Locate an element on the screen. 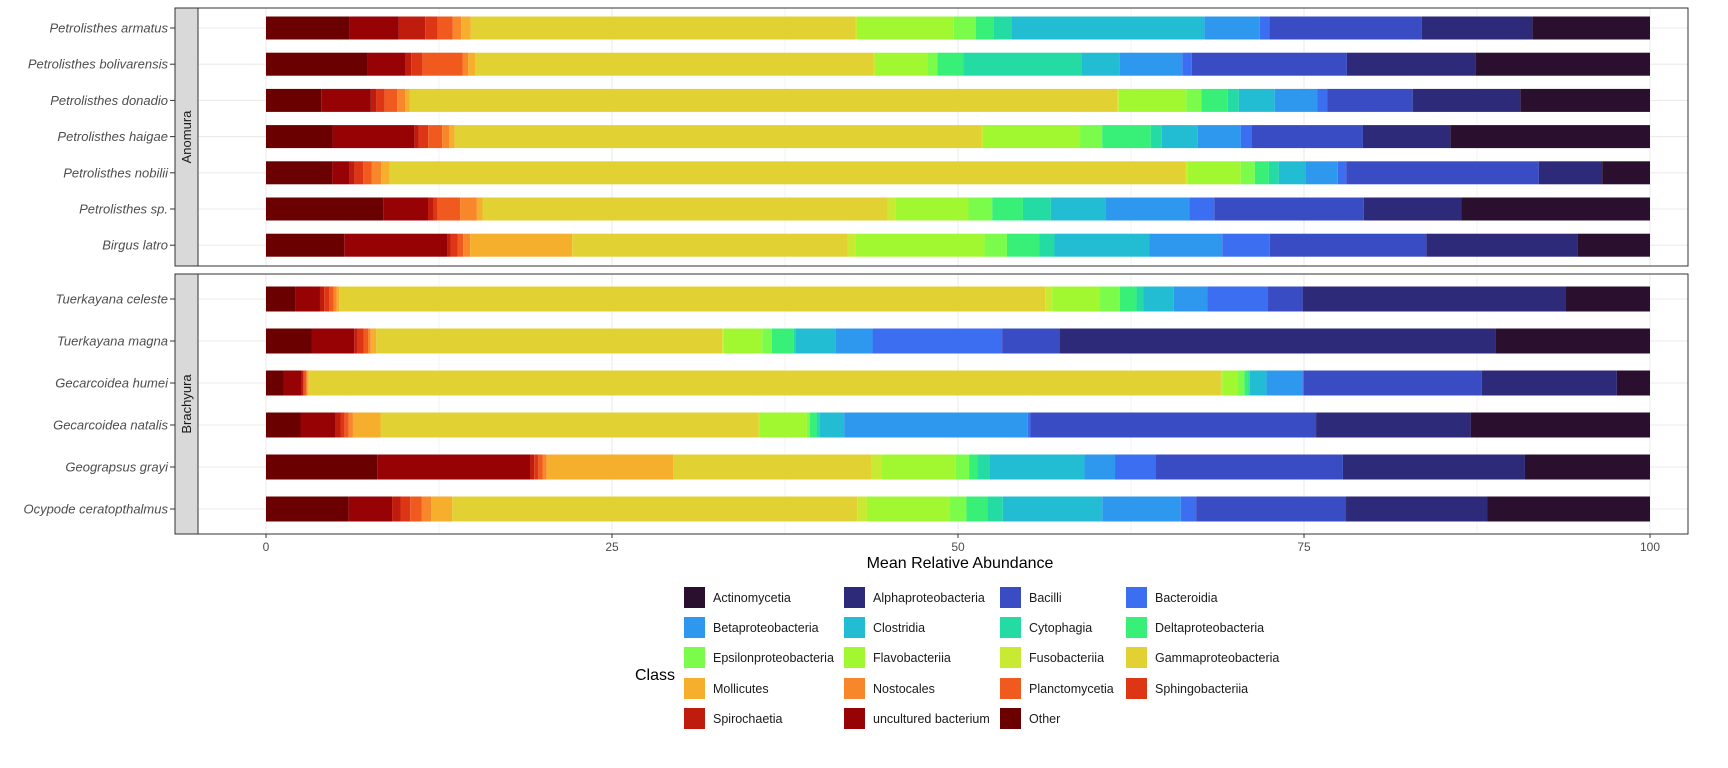 This screenshot has width=1728, height=768. x-tick-label: 100 is located at coordinates (1650, 547).